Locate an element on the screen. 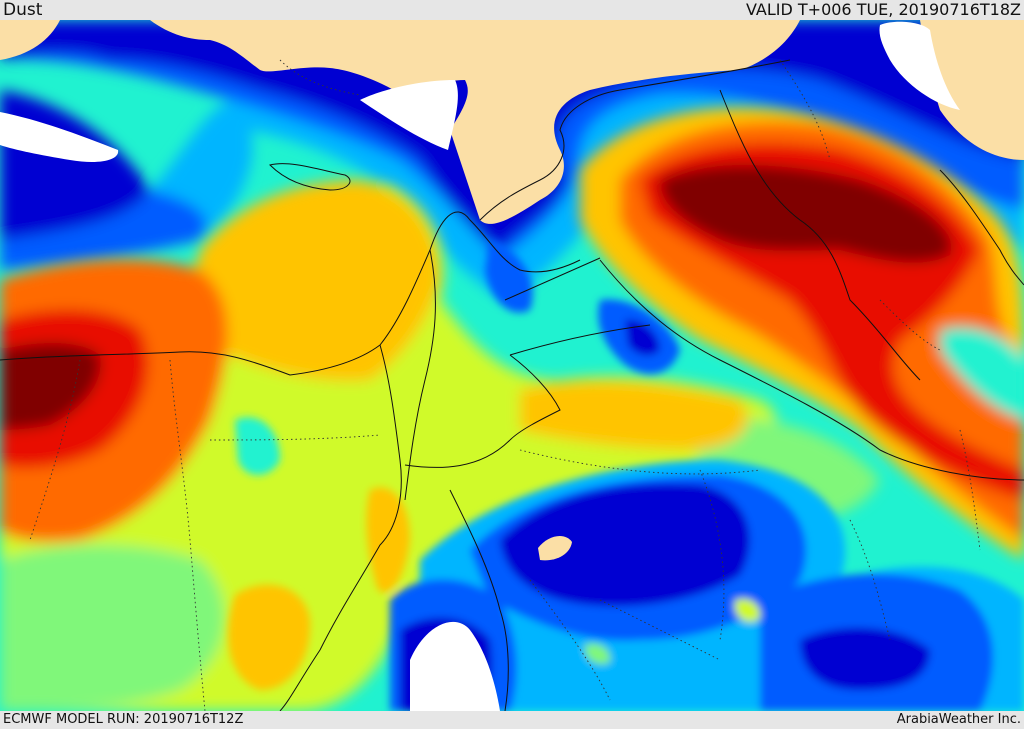 The height and width of the screenshot is (729, 1024). variable-title: Dust is located at coordinates (23, 10).